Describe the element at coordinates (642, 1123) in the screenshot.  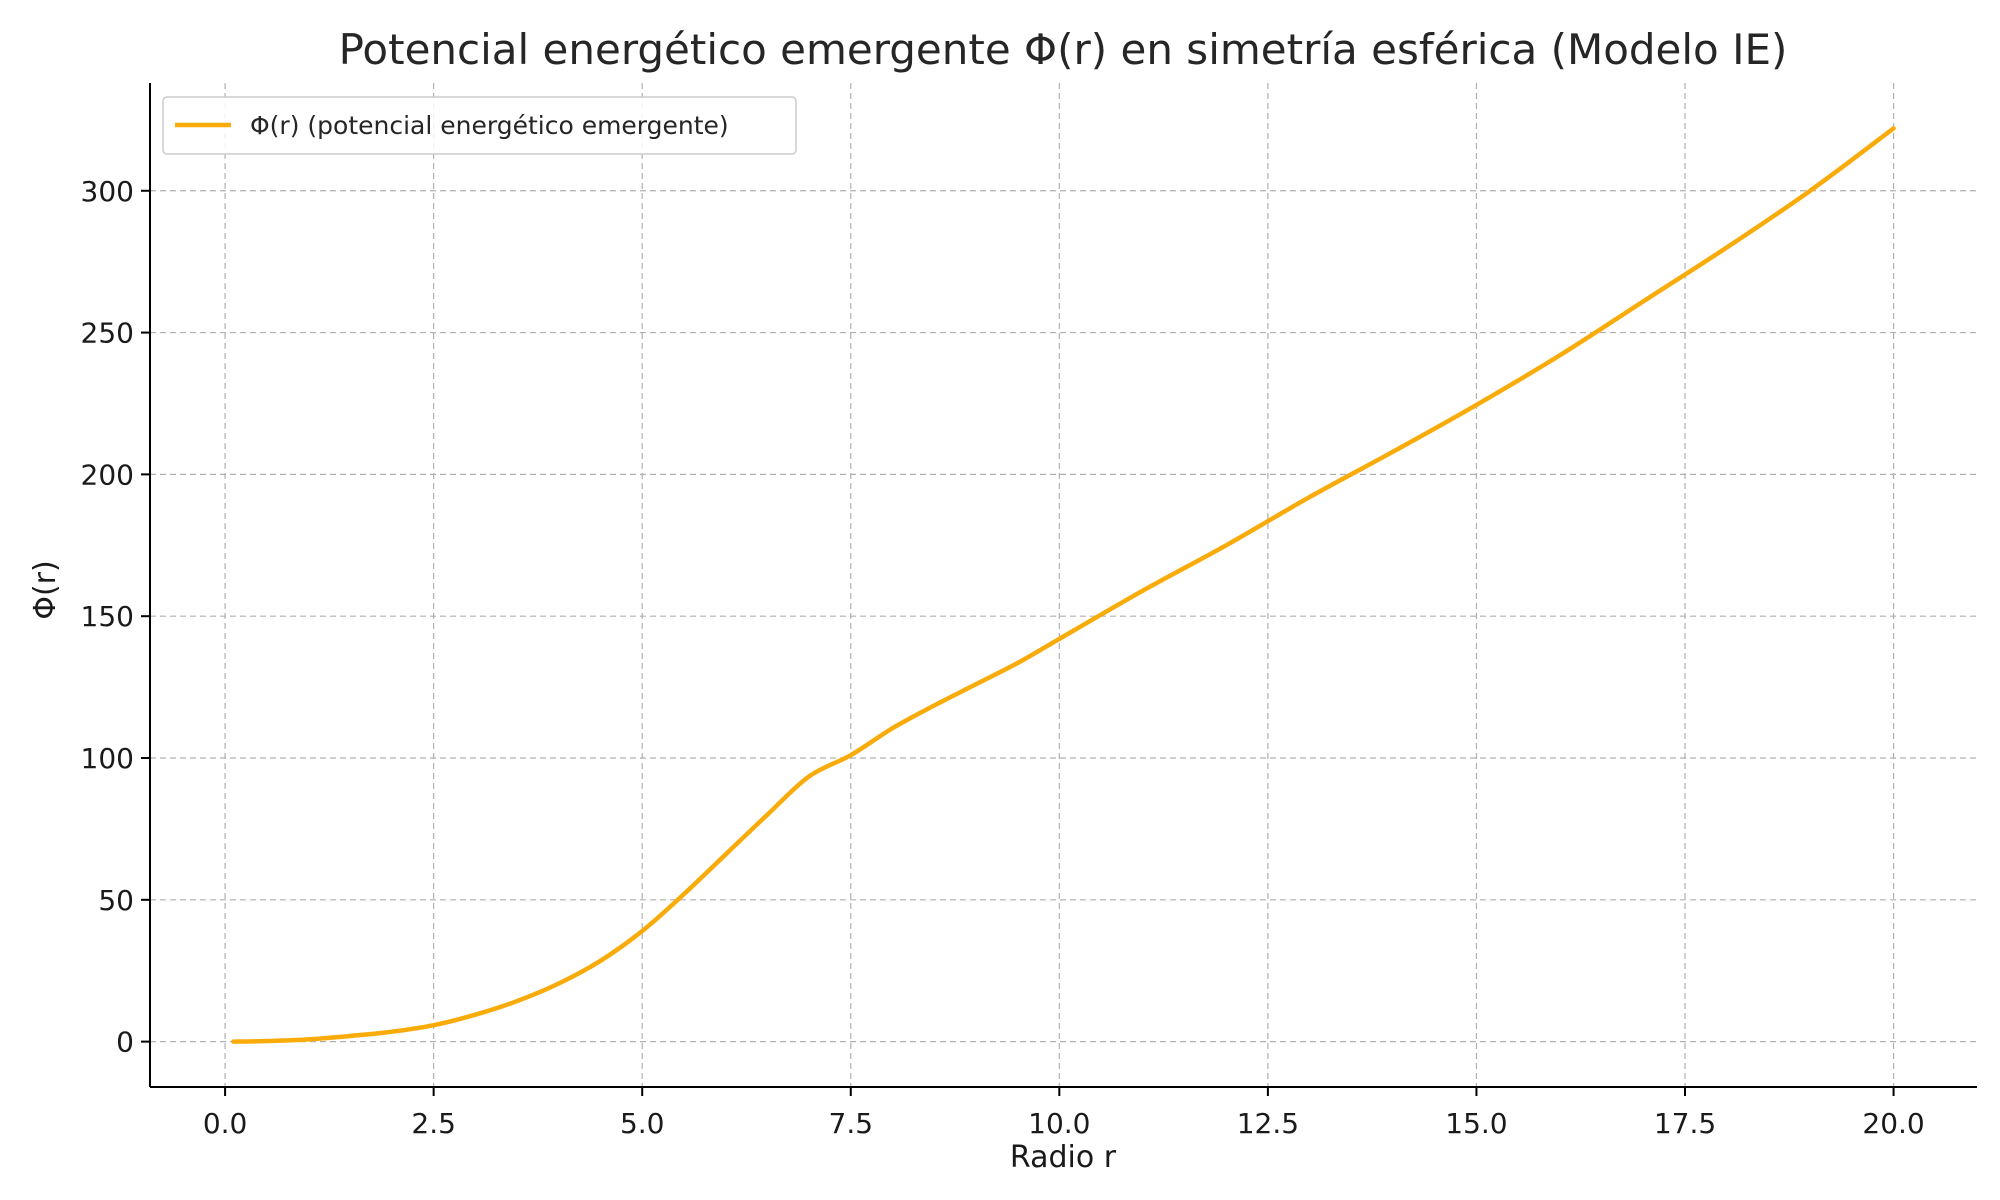
I see `x-tick-label: 5.0` at that location.